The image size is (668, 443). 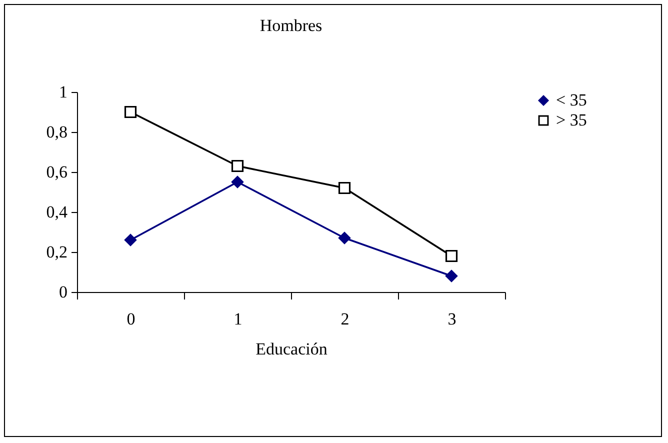 I want to click on legend-label: < 35, so click(x=571, y=100).